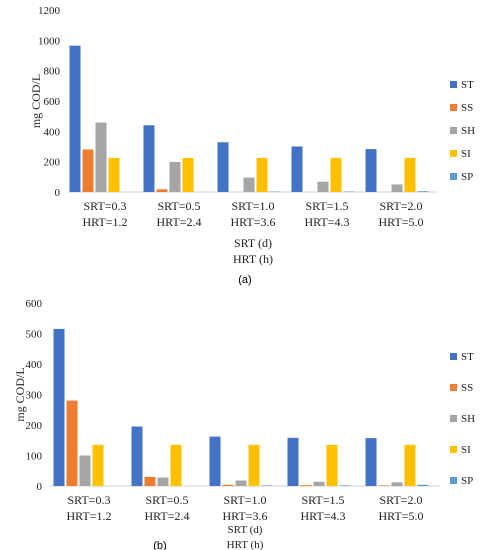  What do you see at coordinates (34, 396) in the screenshot?
I see `y-tick-label: 300` at bounding box center [34, 396].